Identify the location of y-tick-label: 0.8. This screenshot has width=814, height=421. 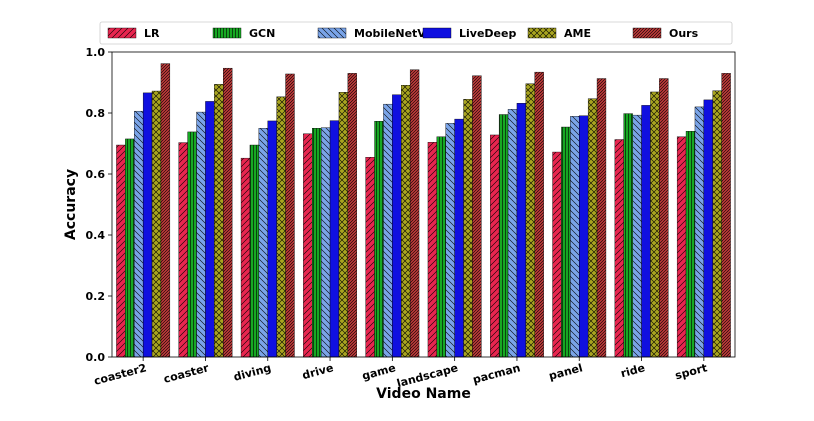
(96, 113).